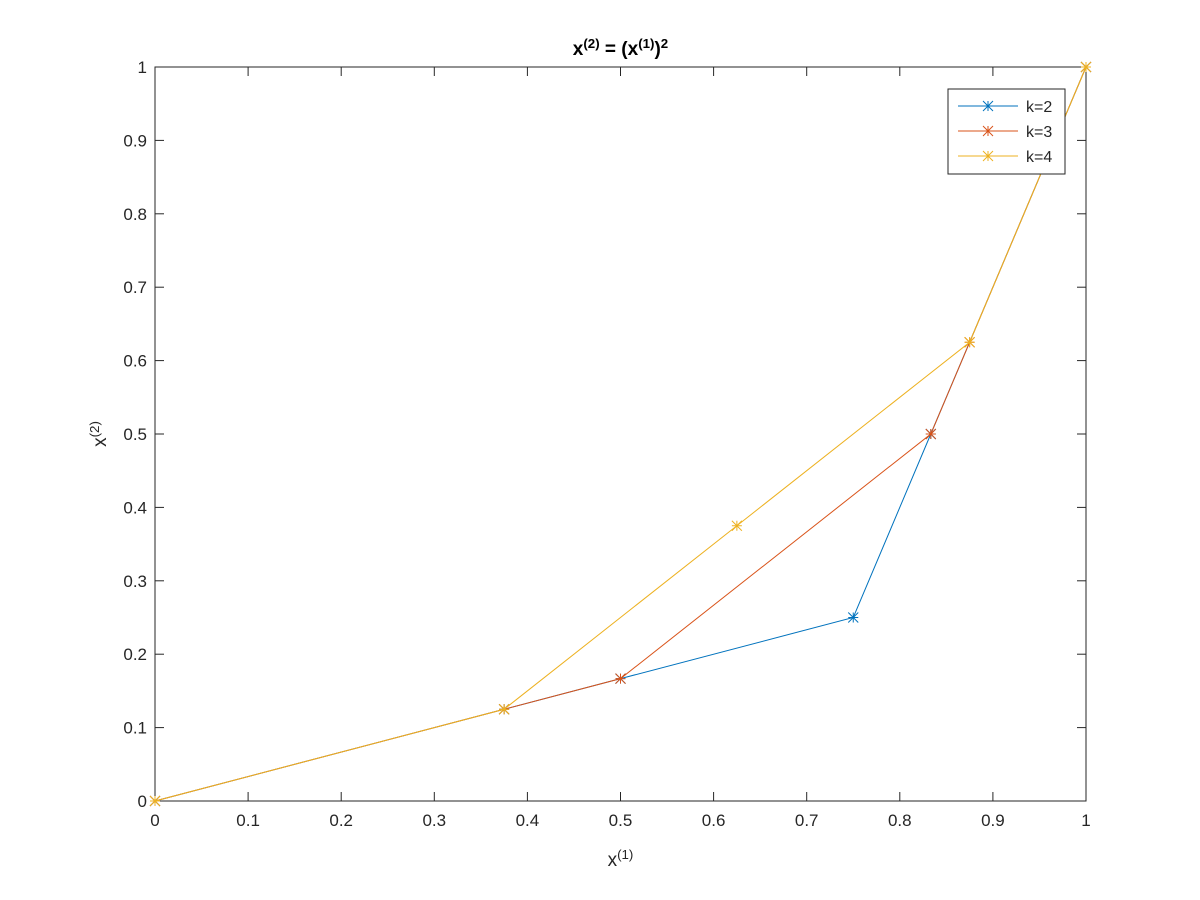  What do you see at coordinates (341, 820) in the screenshot?
I see `x-tick-label: 0.2` at bounding box center [341, 820].